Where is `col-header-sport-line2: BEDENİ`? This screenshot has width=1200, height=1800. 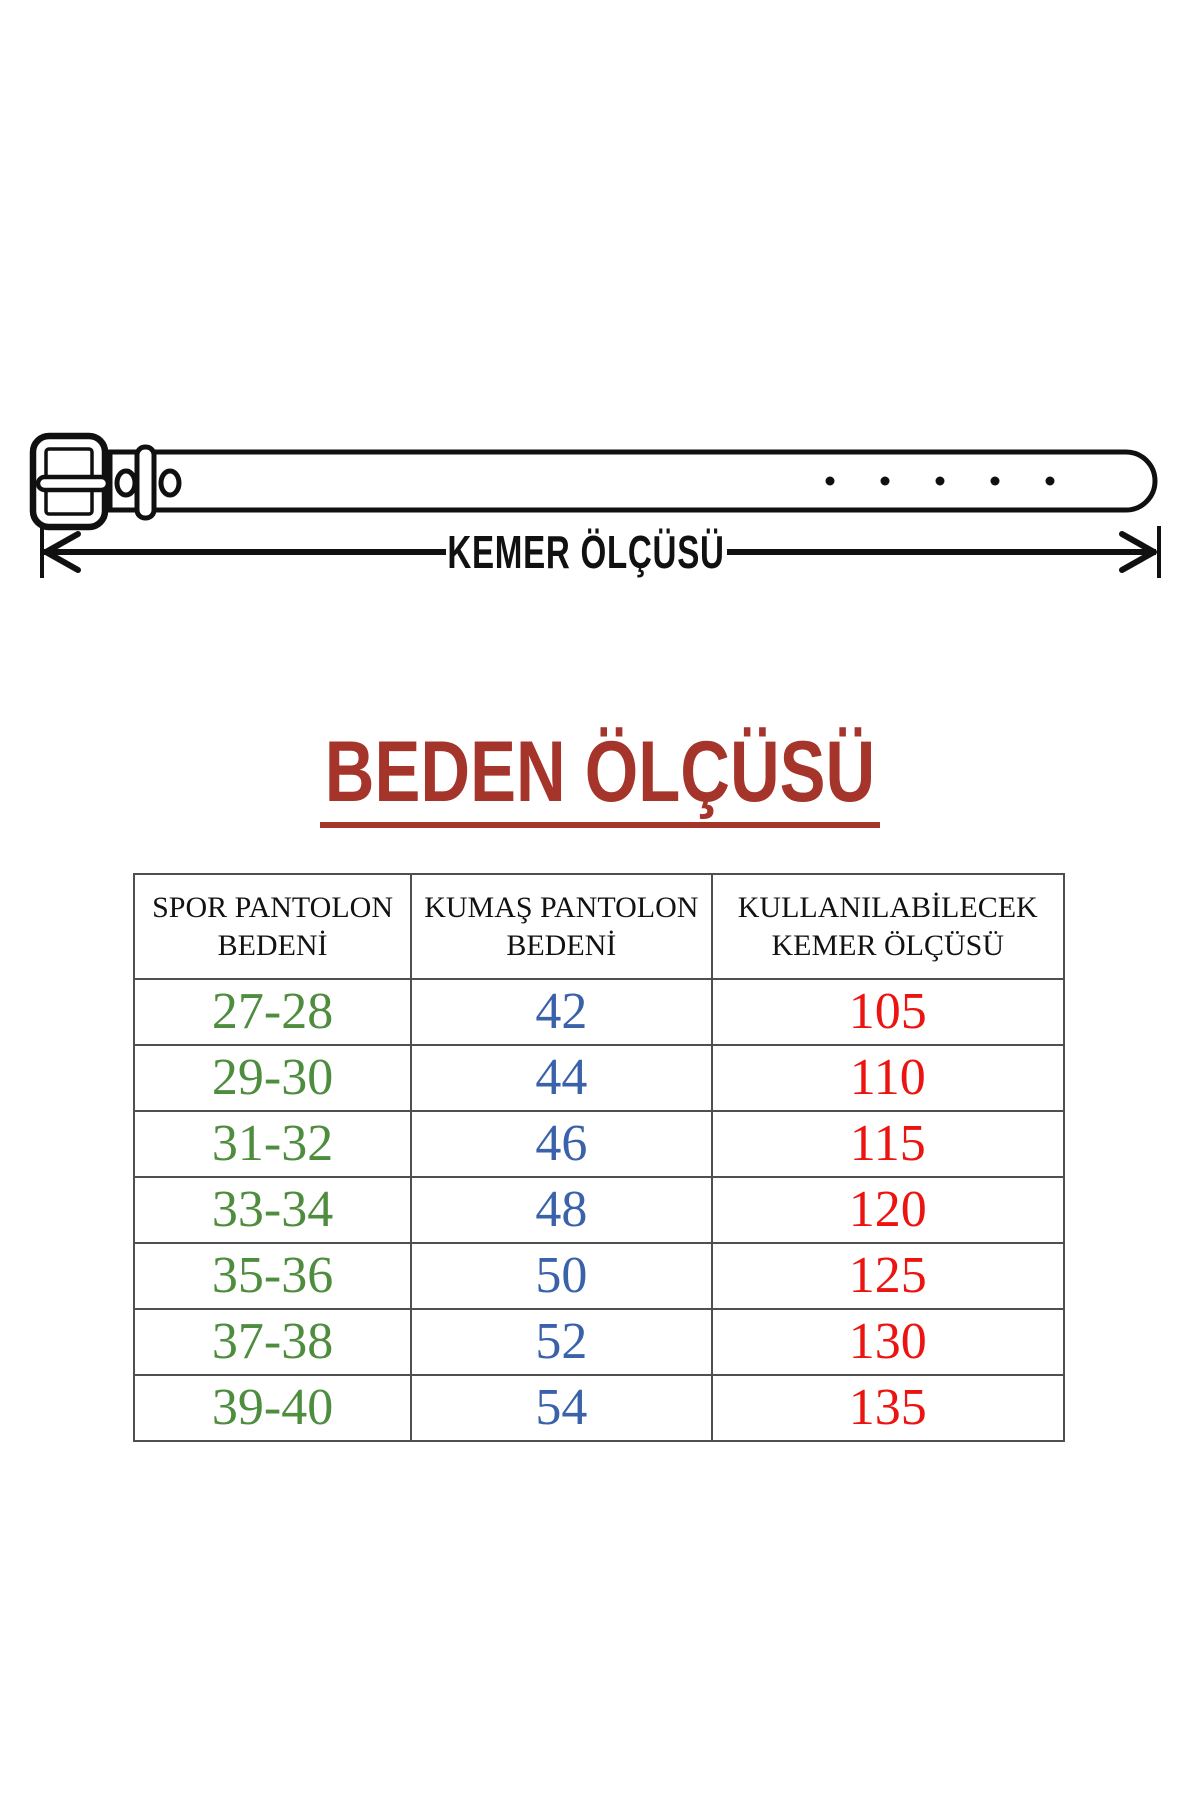
col-header-sport-line2: BEDENİ is located at coordinates (272, 945).